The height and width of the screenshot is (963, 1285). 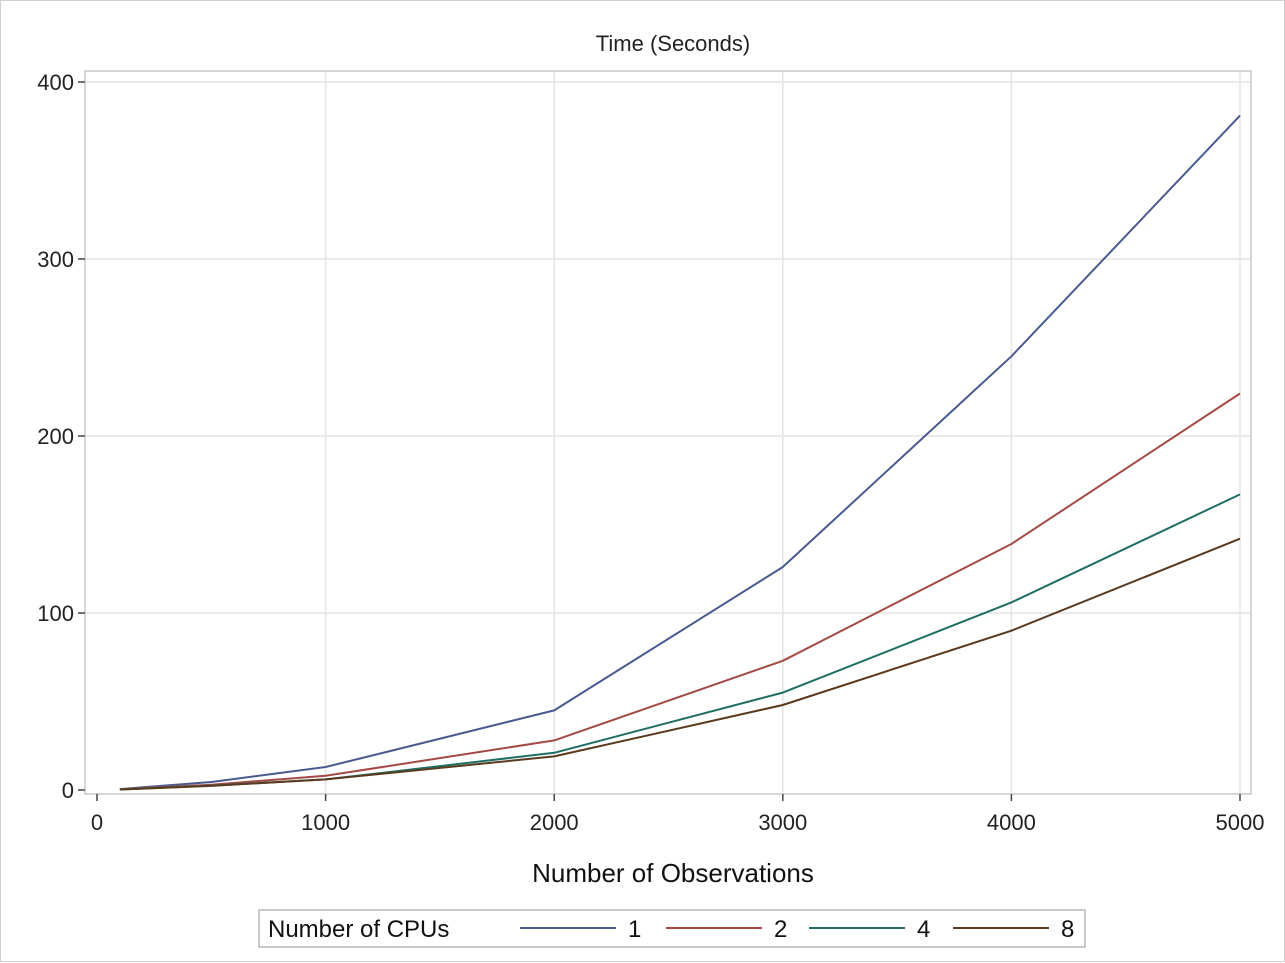 I want to click on y-tick-label: 400, so click(x=55, y=82).